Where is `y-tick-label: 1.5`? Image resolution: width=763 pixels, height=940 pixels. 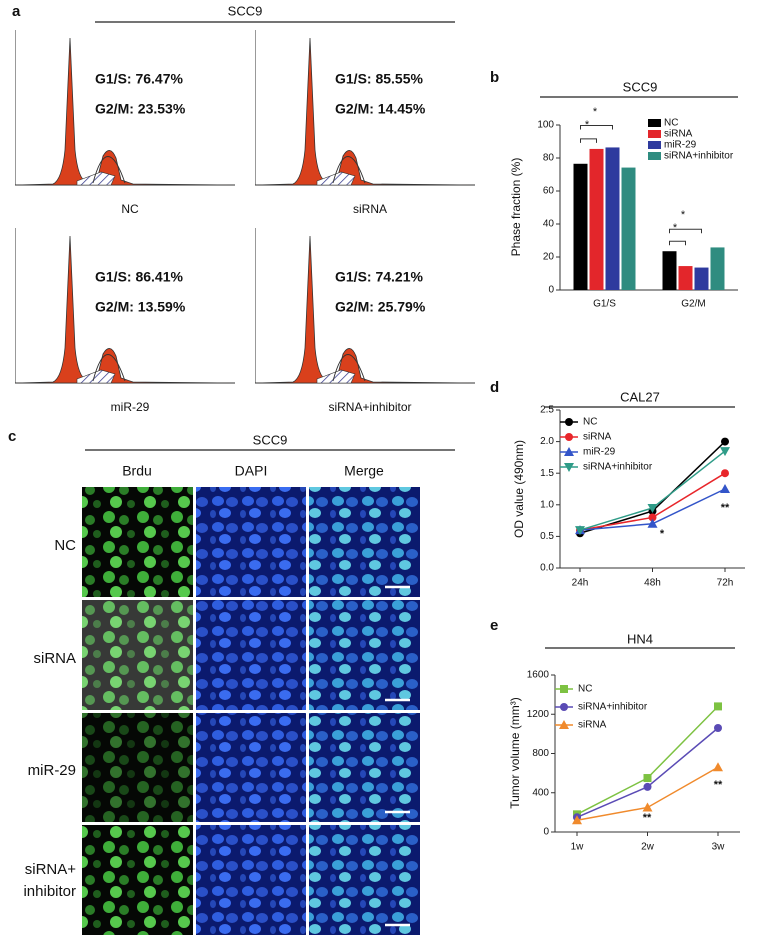 y-tick-label: 1.5 is located at coordinates (547, 473).